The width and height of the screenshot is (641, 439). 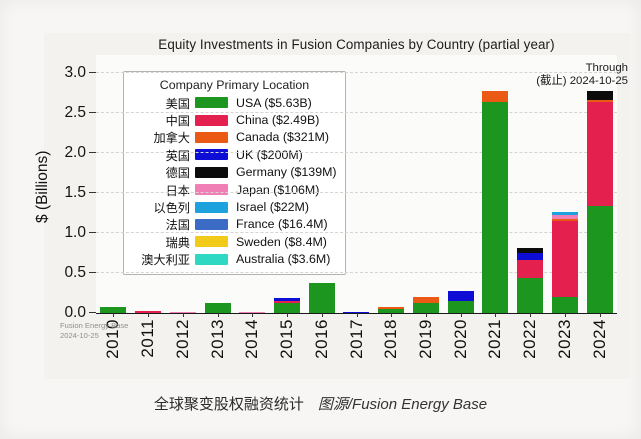 I want to click on x-tick-label-2013: 2013, so click(x=218, y=339).